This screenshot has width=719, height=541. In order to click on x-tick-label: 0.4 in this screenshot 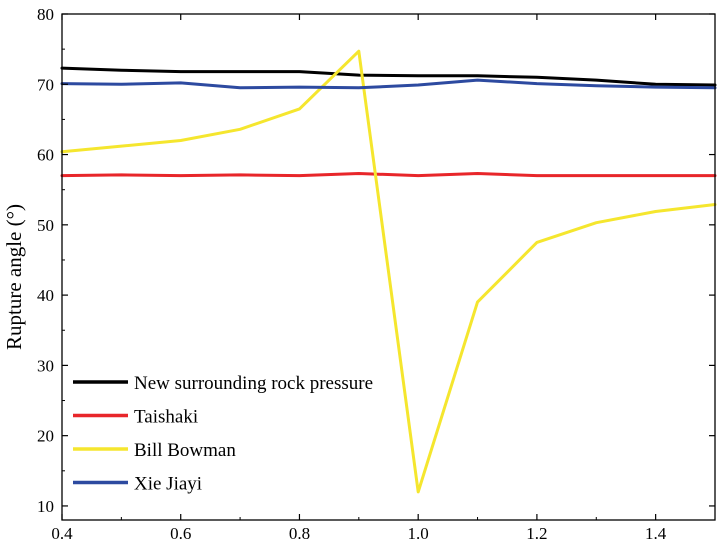, I will do `click(62, 532)`.